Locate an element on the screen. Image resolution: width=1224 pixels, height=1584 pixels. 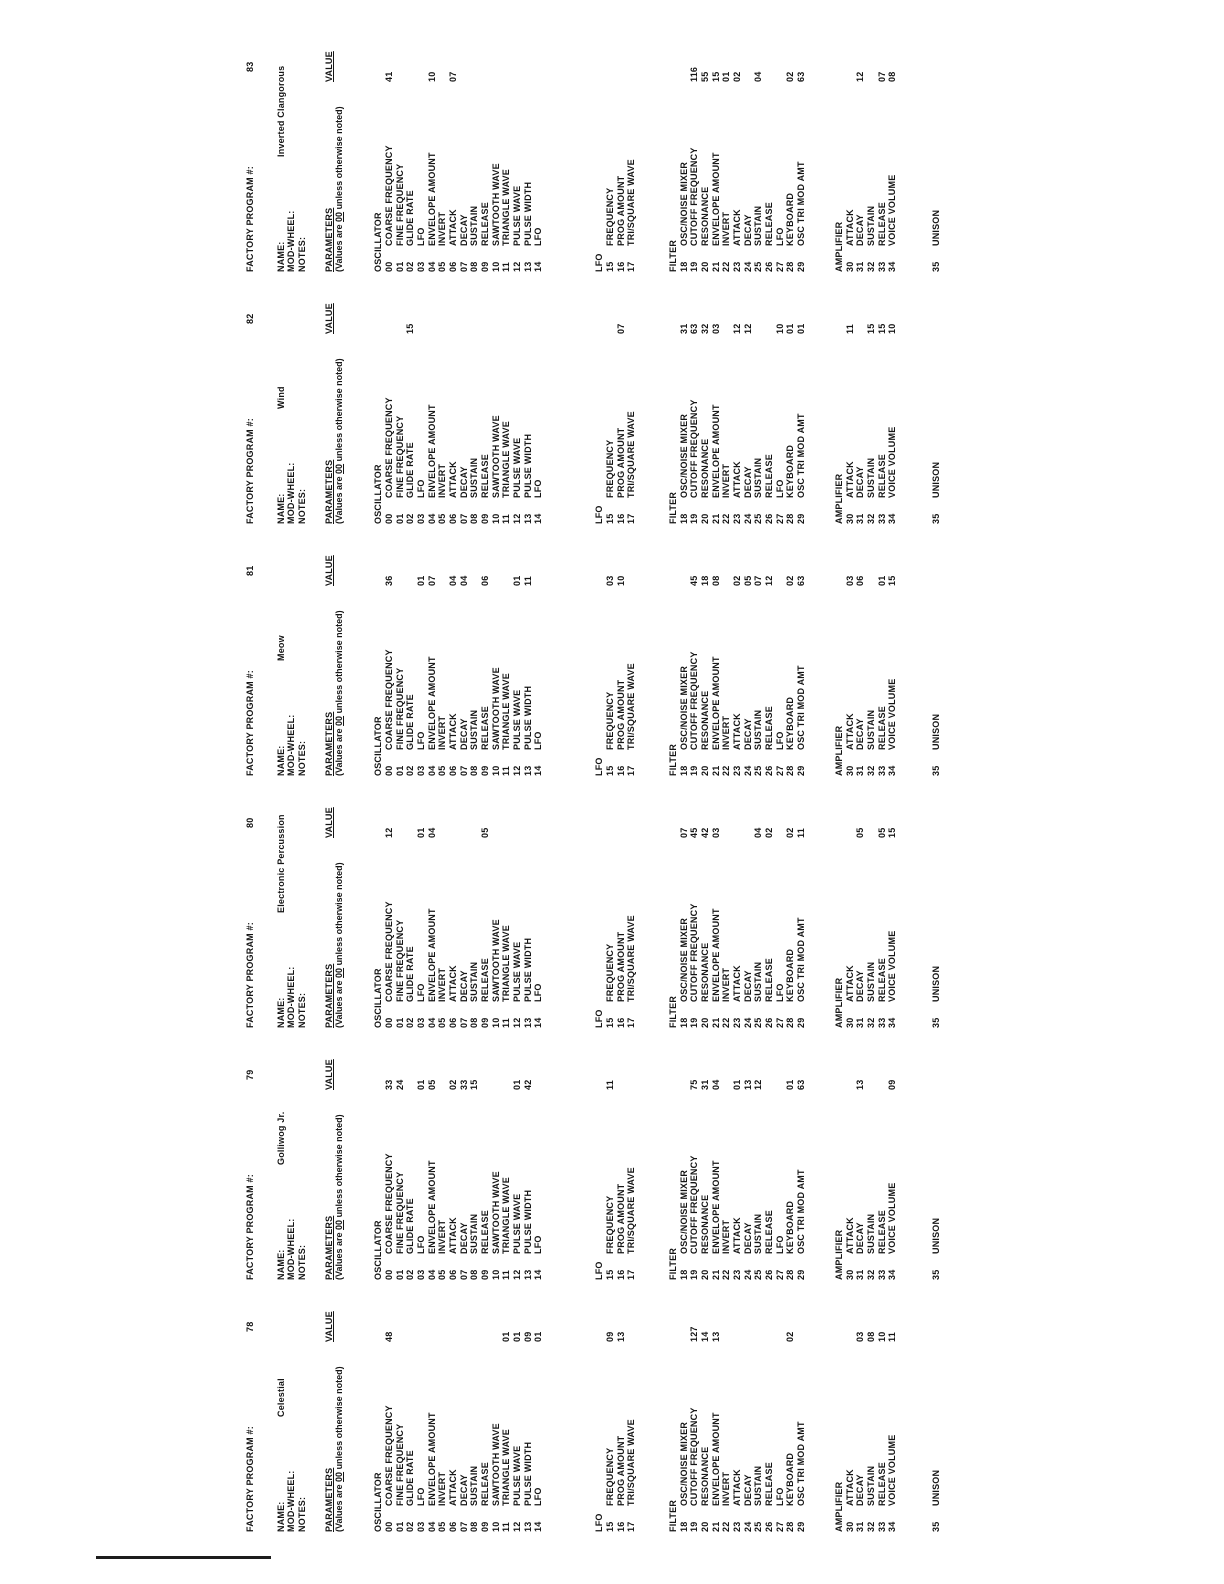
param-value: 12 is located at coordinates (737, 328).